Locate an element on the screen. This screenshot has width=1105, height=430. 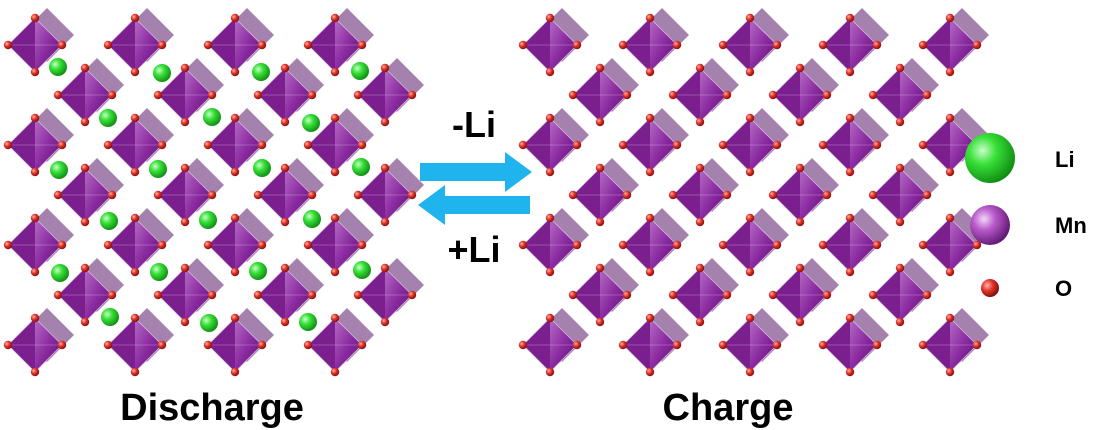
o-sphere-icon is located at coordinates (990, 288).